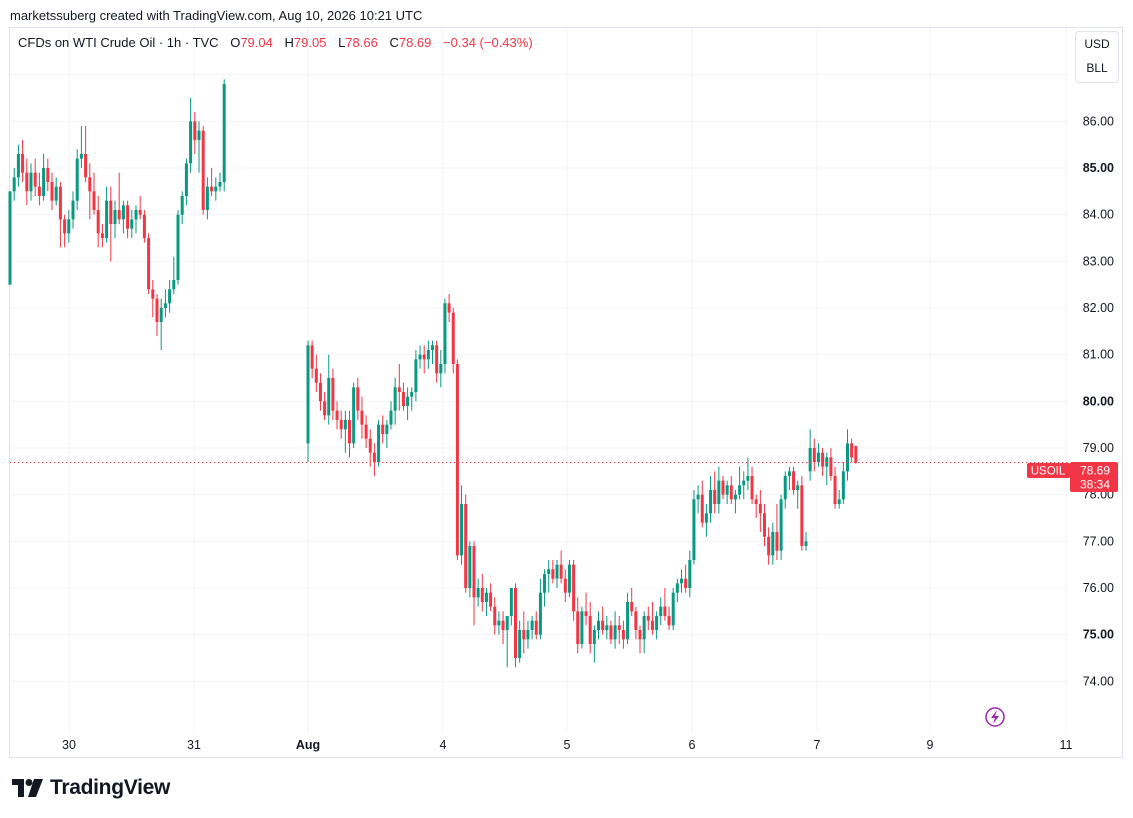 The height and width of the screenshot is (818, 1133). I want to click on usoil-tag: USOIL, so click(1048, 470).